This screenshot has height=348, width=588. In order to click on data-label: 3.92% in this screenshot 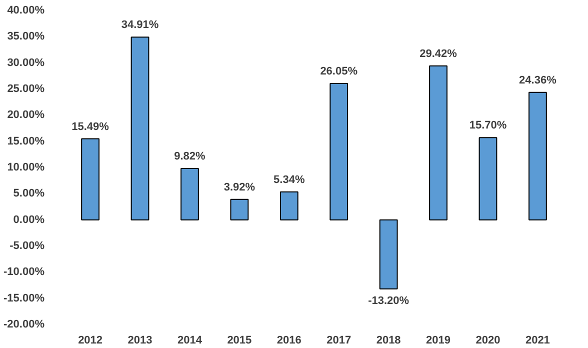, I will do `click(240, 187)`.